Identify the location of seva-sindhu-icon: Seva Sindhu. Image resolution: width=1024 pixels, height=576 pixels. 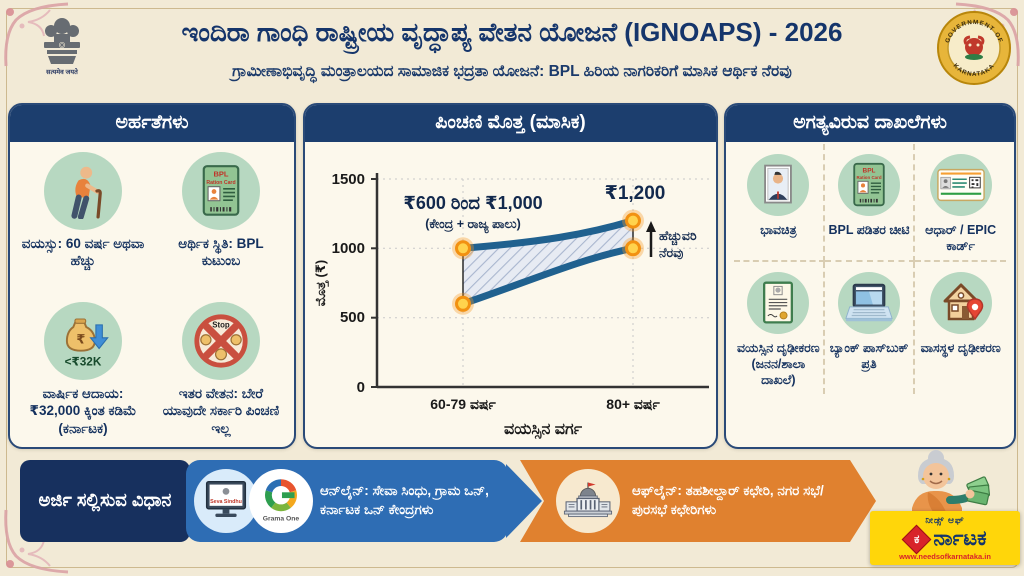
(226, 501).